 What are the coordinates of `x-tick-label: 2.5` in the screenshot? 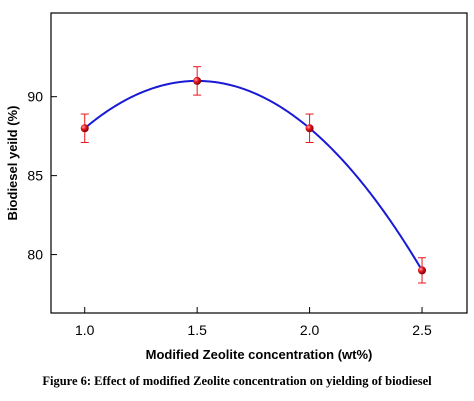 It's located at (422, 330).